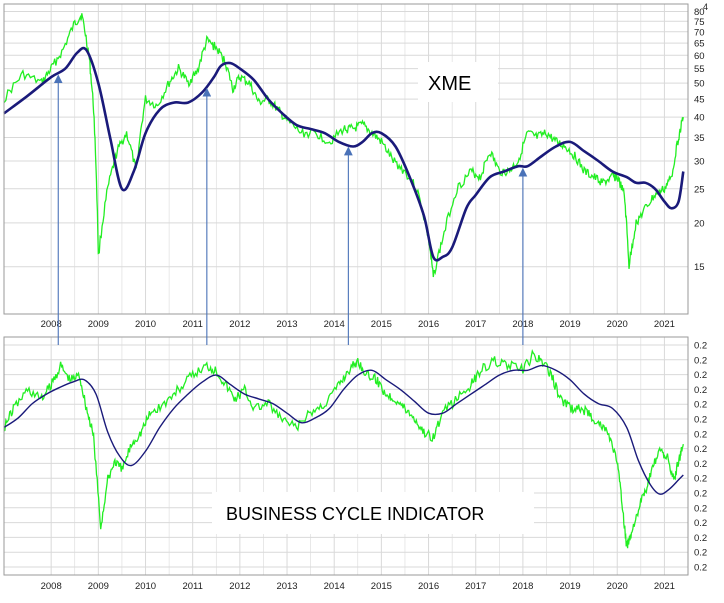  Describe the element at coordinates (664, 324) in the screenshot. I see `top-x-tick-label: 2021` at that location.